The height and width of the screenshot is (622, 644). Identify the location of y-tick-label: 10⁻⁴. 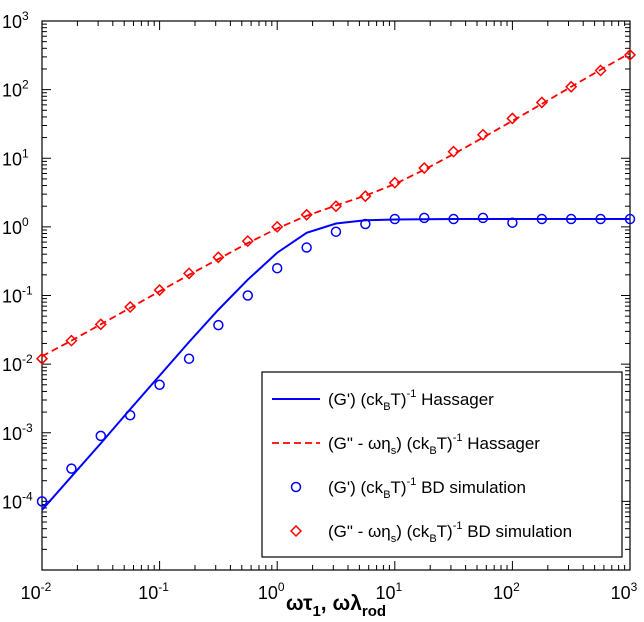
(17, 500).